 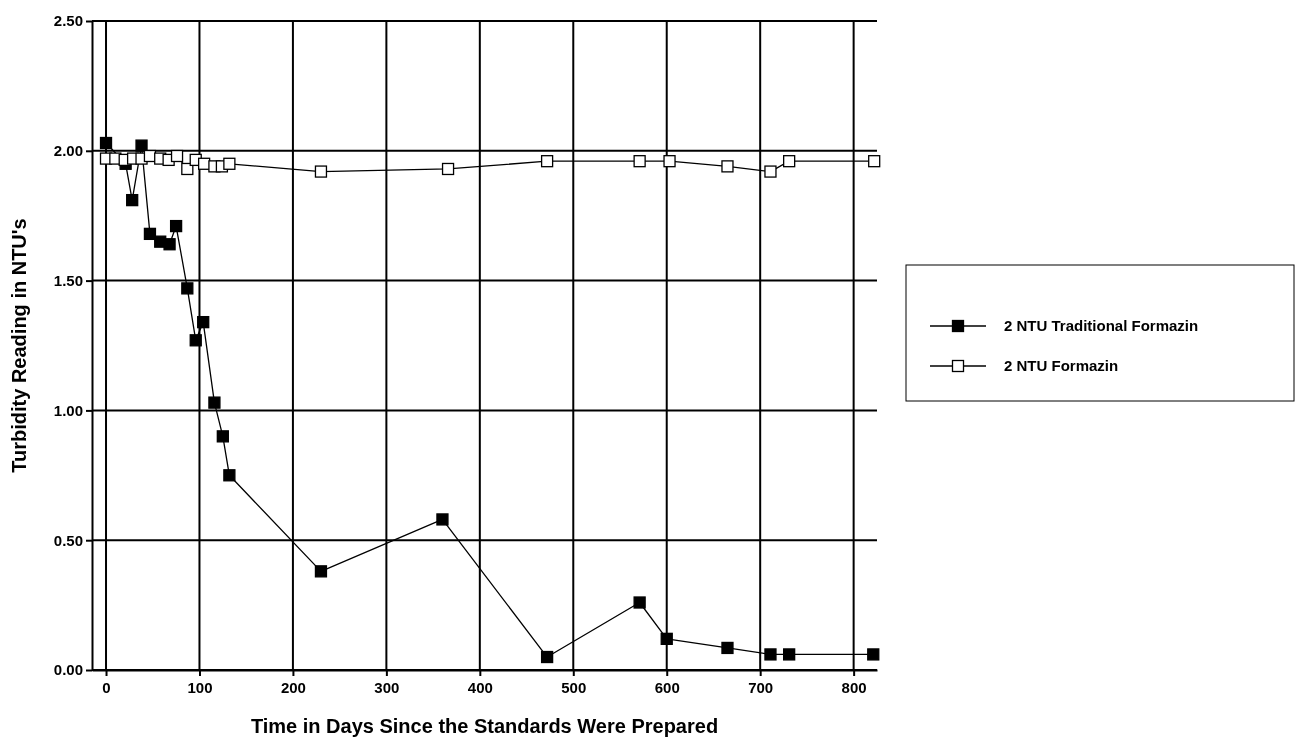 What do you see at coordinates (854, 687) in the screenshot?
I see `x-tick-label: 800` at bounding box center [854, 687].